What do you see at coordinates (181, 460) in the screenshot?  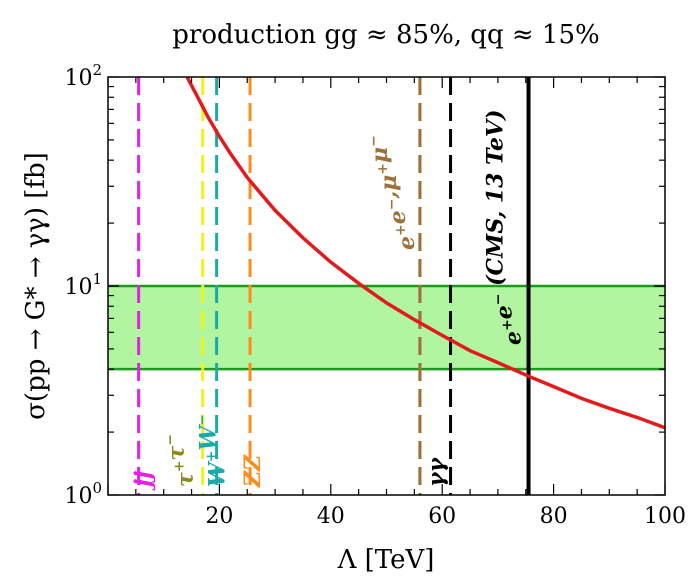 I see `bound-label-tautau: τ+τ−` at bounding box center [181, 460].